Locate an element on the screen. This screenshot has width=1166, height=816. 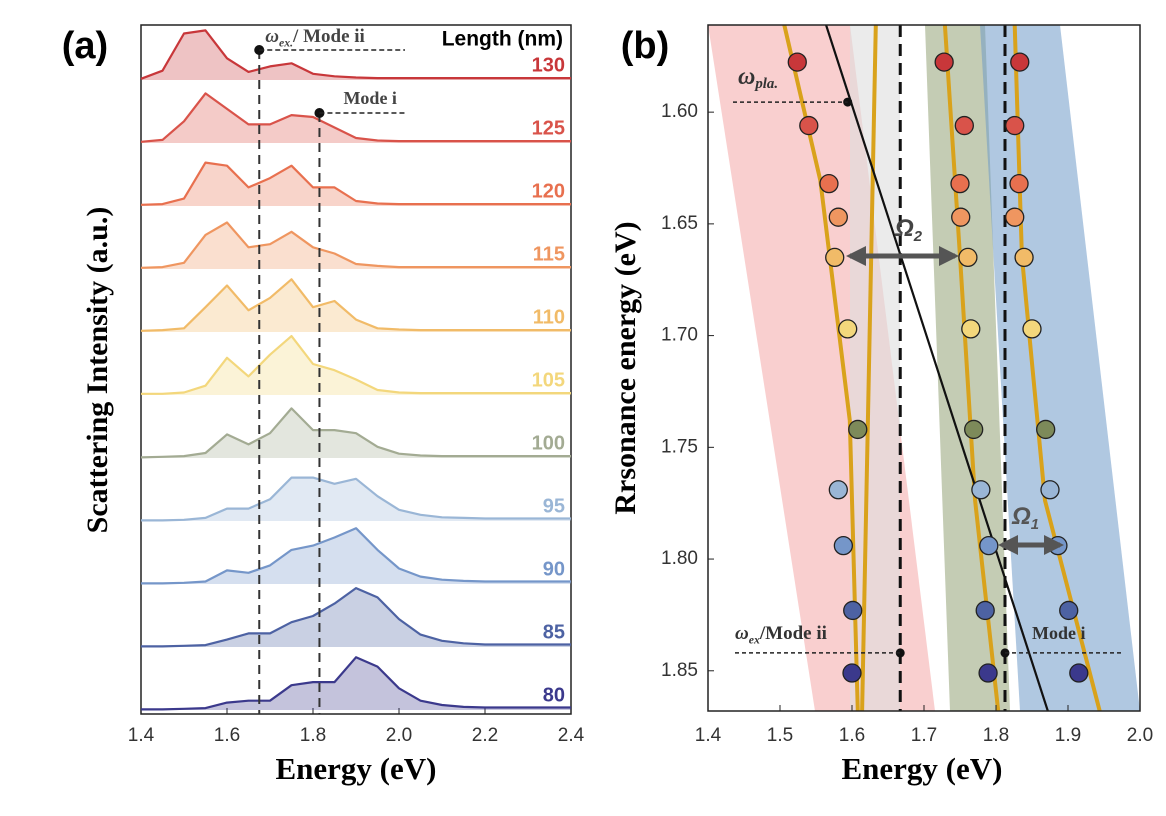
annotation-subscript: 1 is located at coordinates (1035, 525).